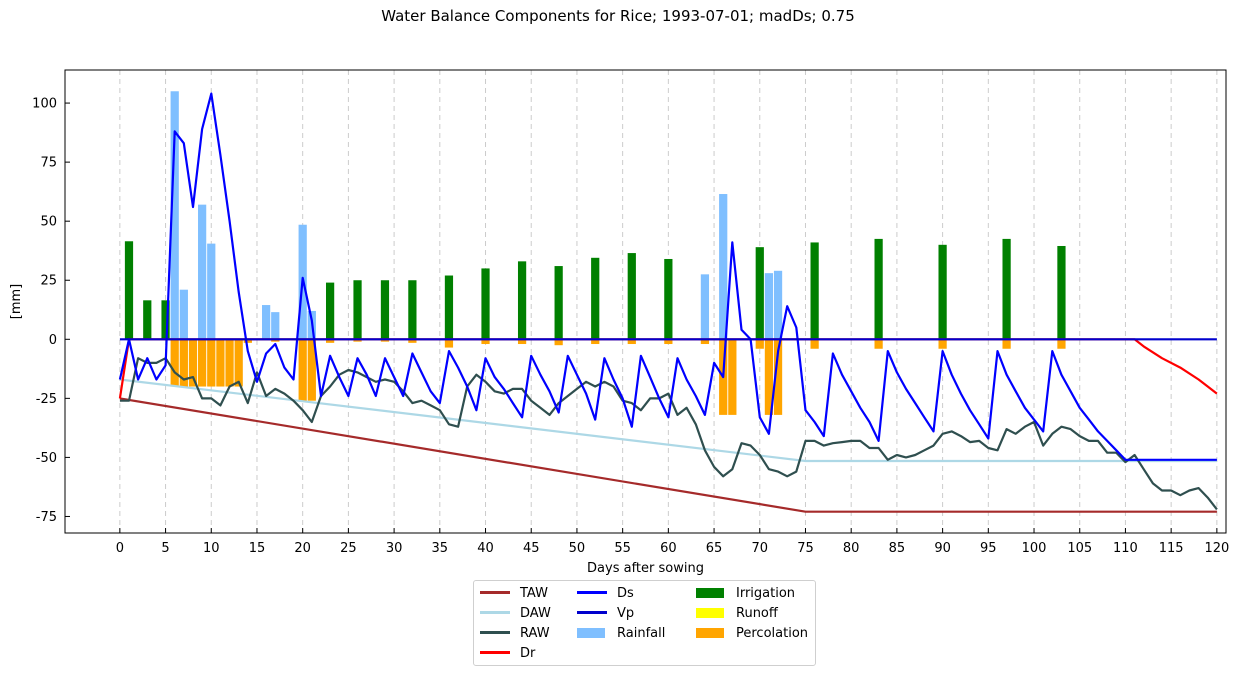 The height and width of the screenshot is (678, 1236). Describe the element at coordinates (622, 548) in the screenshot. I see `x-tick-label-55: 55` at that location.